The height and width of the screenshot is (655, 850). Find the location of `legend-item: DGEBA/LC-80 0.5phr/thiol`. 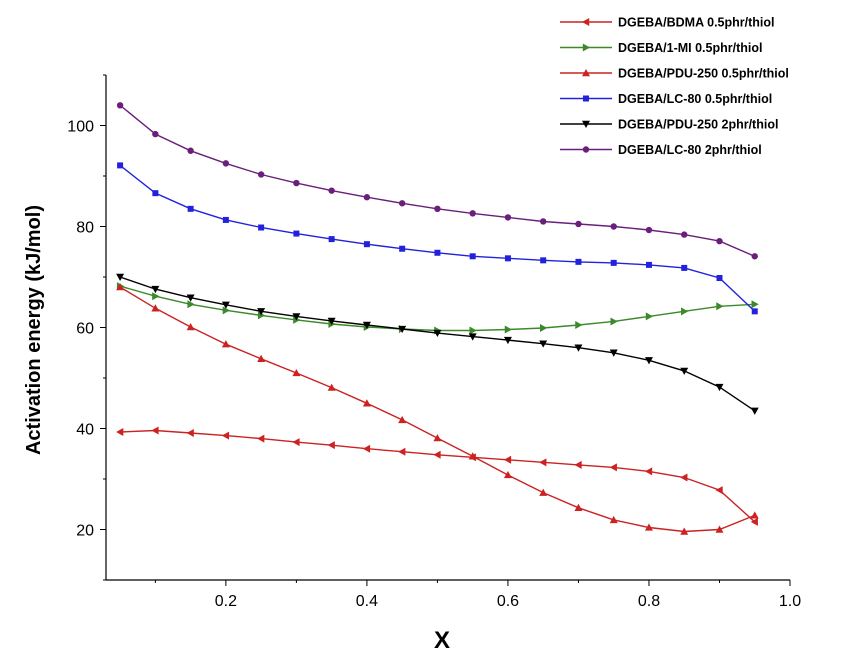

legend-item: DGEBA/LC-80 0.5phr/thiol is located at coordinates (666, 99).